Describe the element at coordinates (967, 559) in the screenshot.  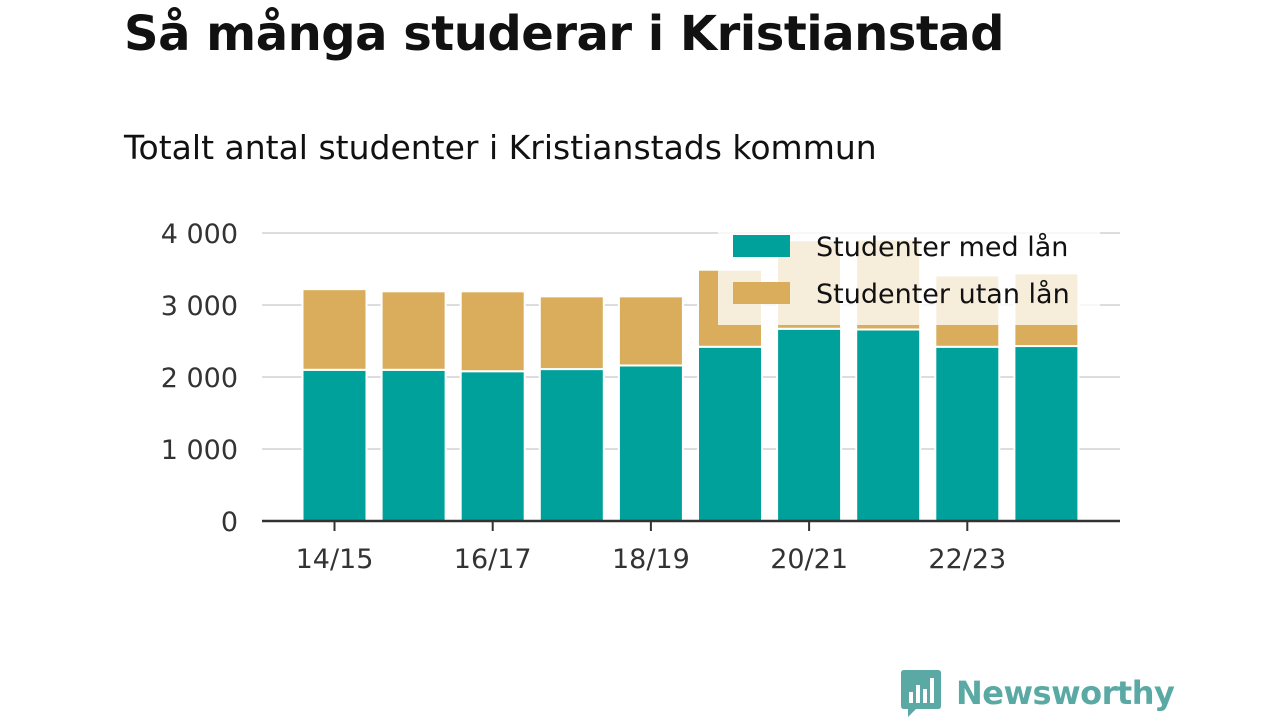
I see `x-tick-label: 22/23` at that location.